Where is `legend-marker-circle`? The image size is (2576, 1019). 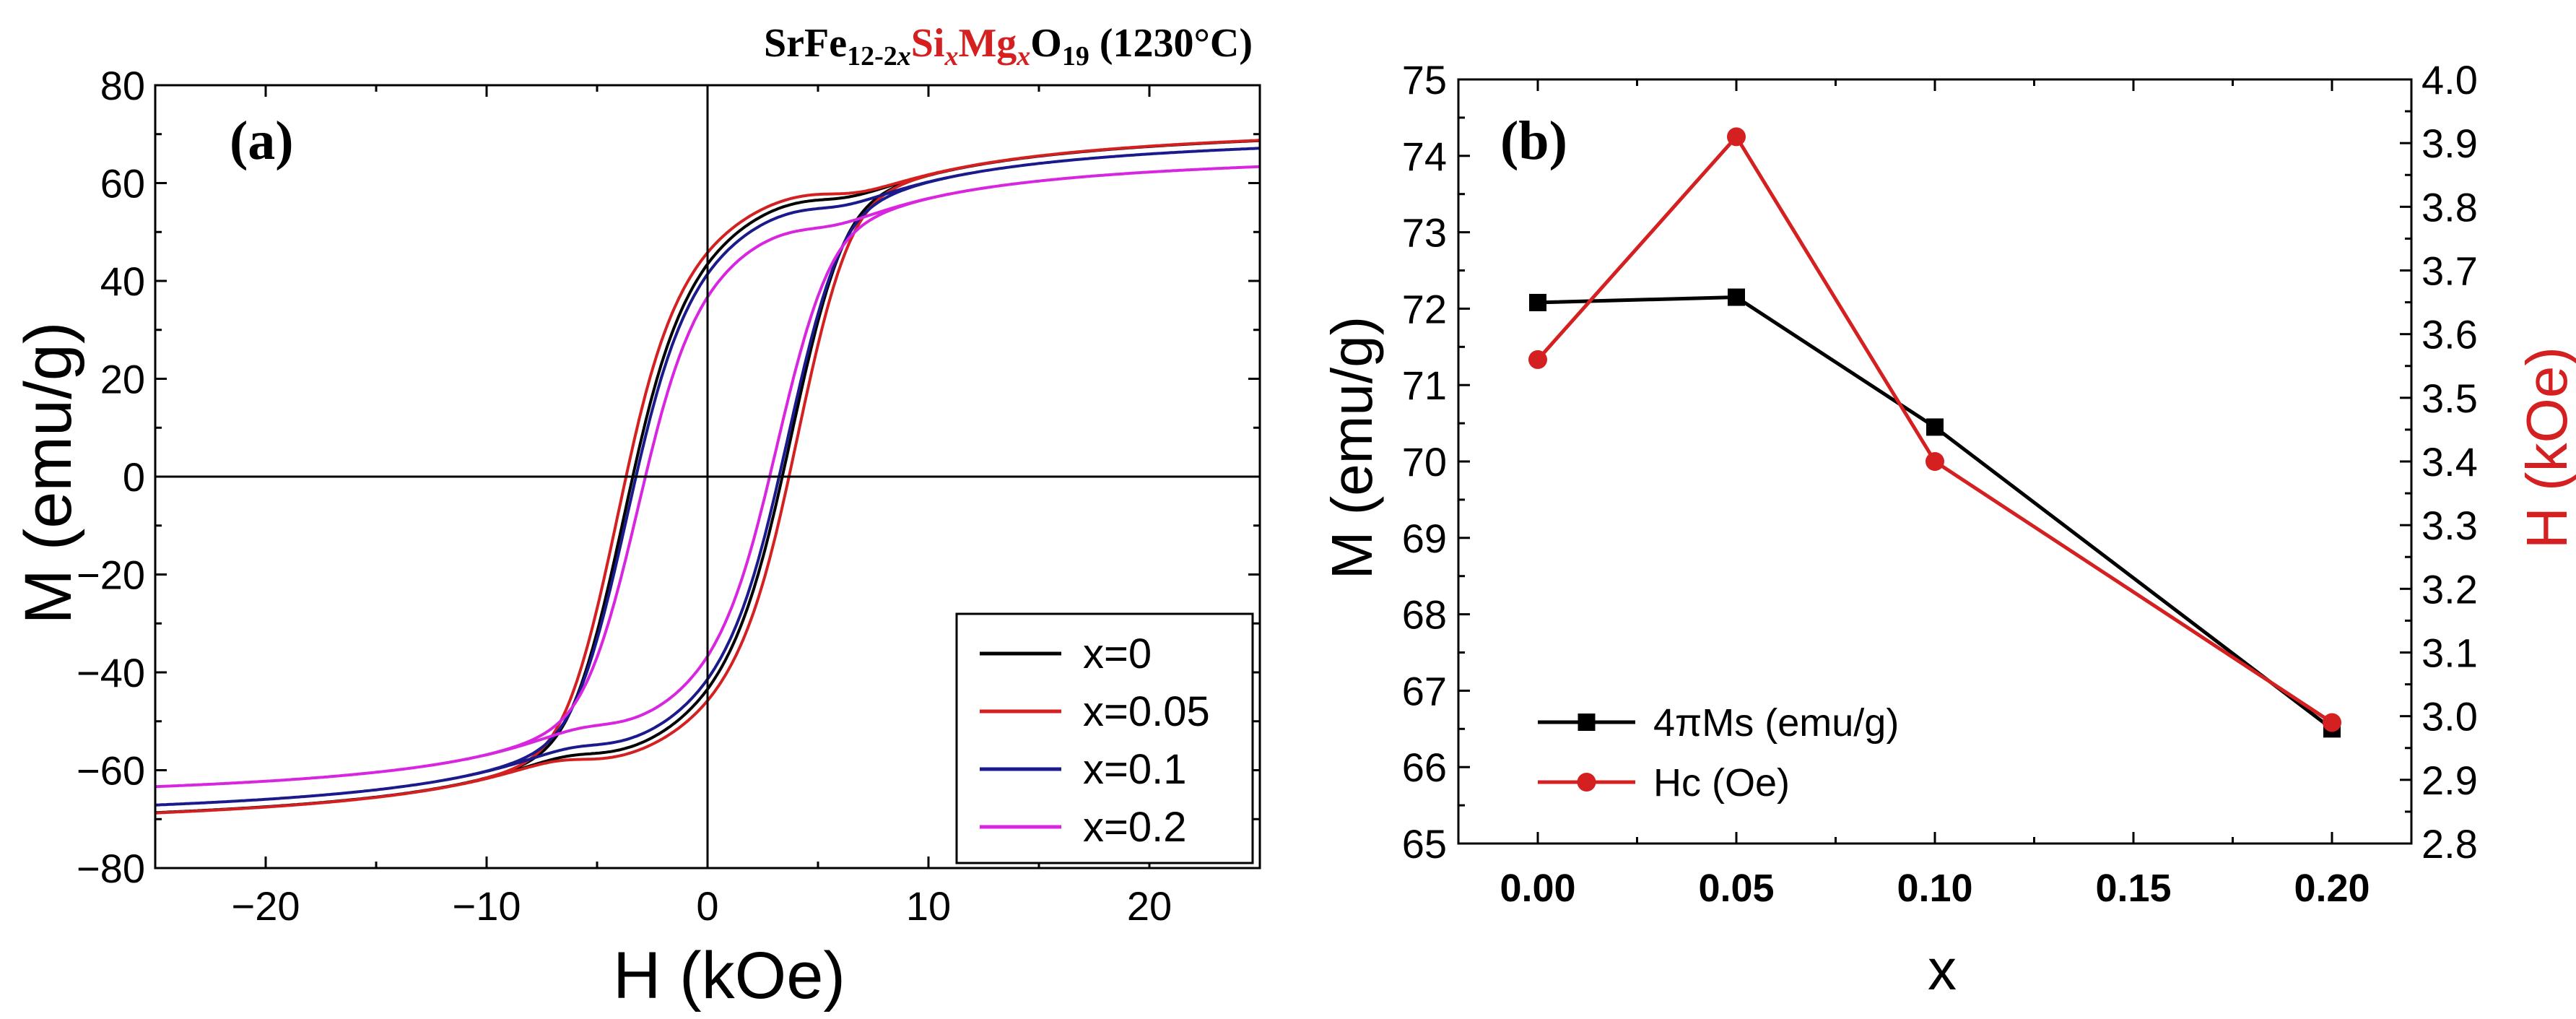 legend-marker-circle is located at coordinates (1586, 782).